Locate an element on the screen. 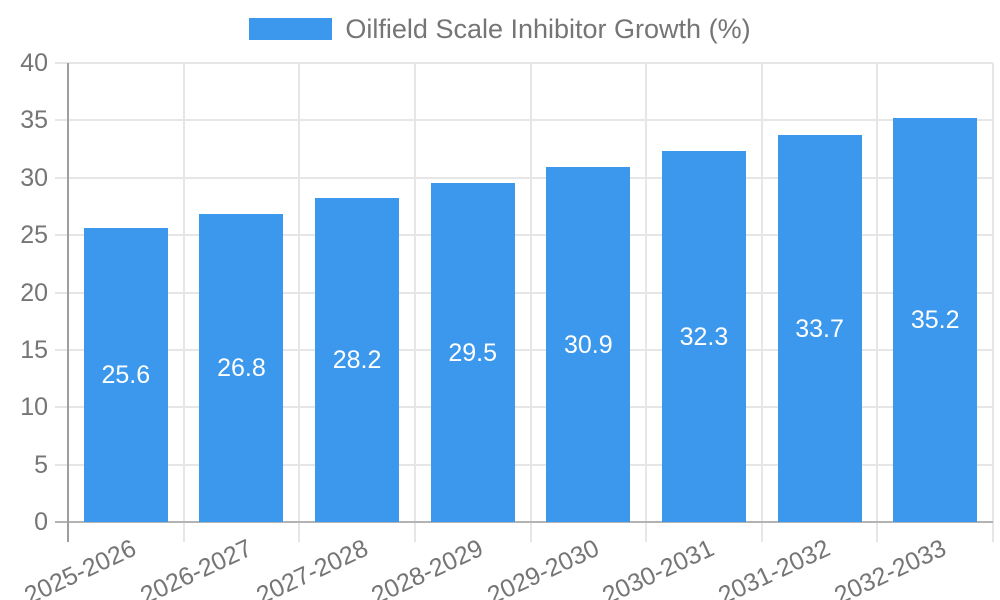 This screenshot has height=600, width=1000. y-axis-tick-label: 25 is located at coordinates (34, 235).